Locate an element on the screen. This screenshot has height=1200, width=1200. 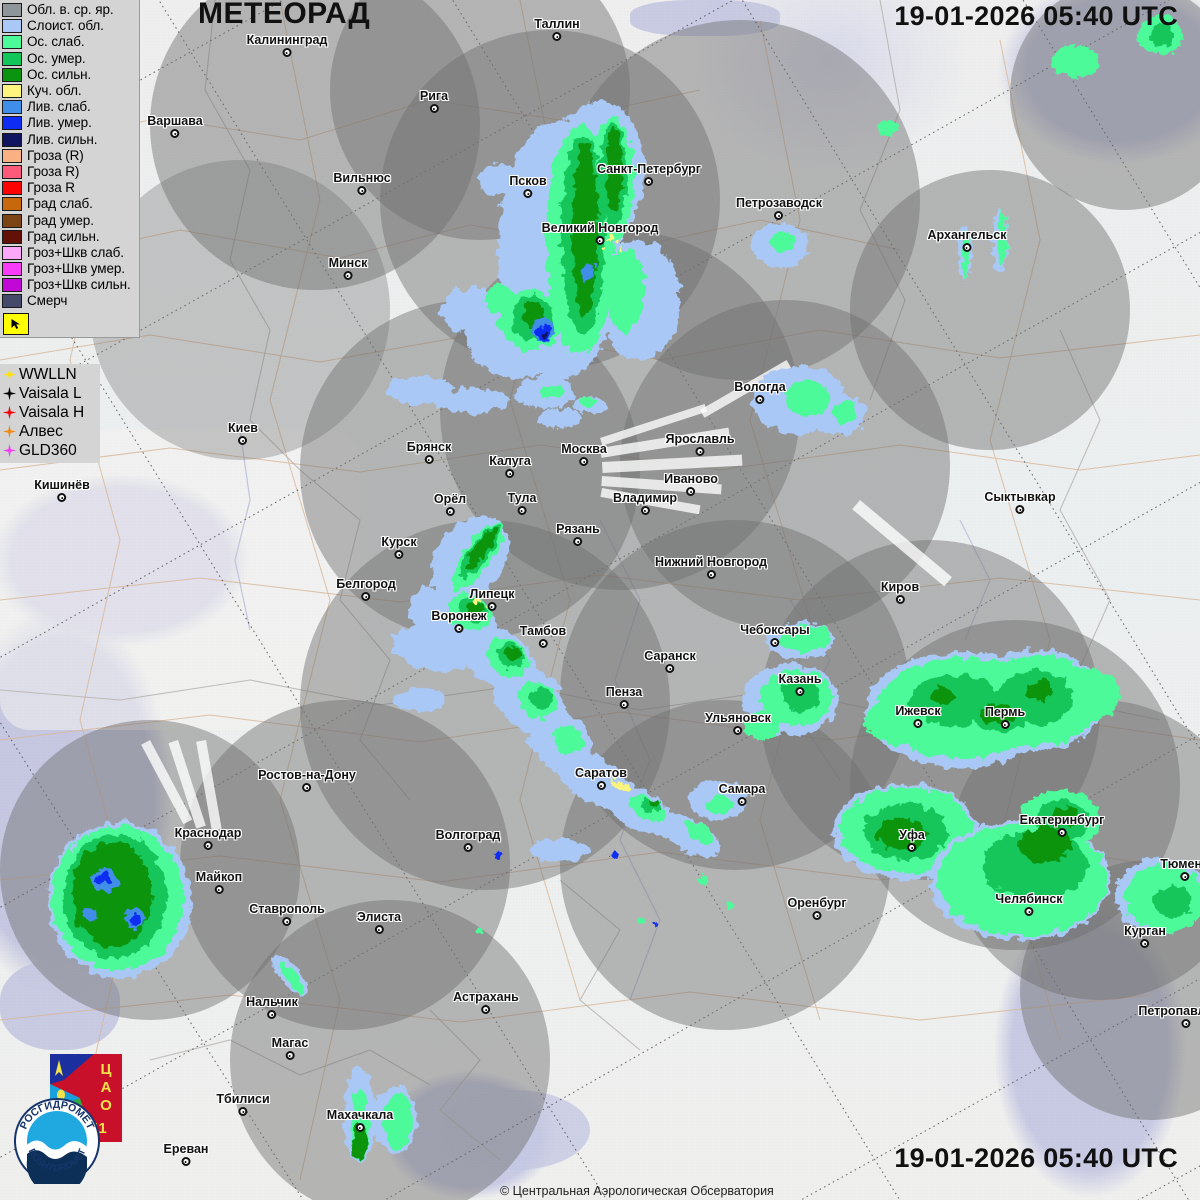
legend-item: Ос. умер. is located at coordinates (69, 59).